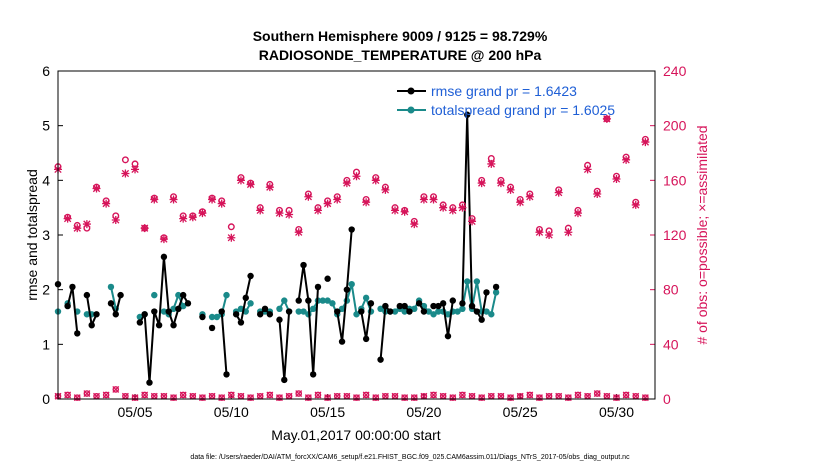 Image resolution: width=830 pixels, height=470 pixels. Describe the element at coordinates (46, 180) in the screenshot. I see `y-tick-label: 4` at that location.